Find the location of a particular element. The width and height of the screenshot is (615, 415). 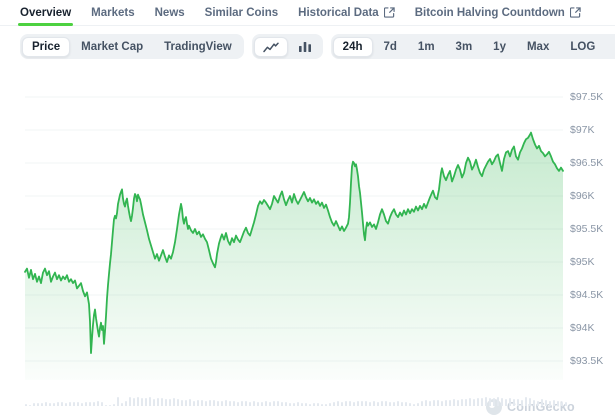

chart-type-toggle-group is located at coordinates (287, 46).